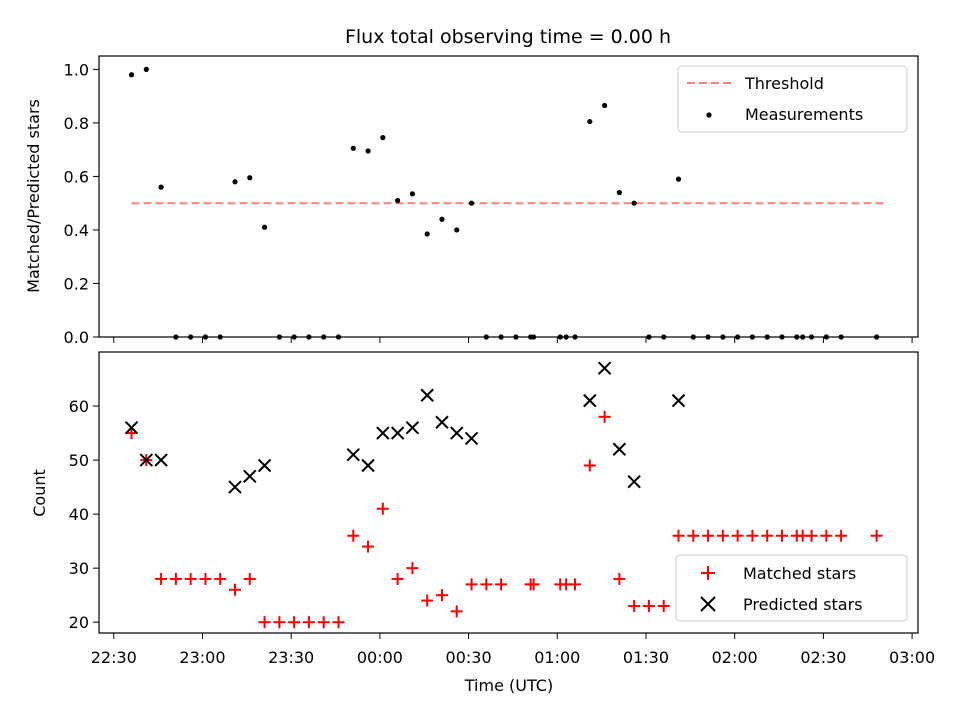 The height and width of the screenshot is (720, 960). What do you see at coordinates (469, 657) in the screenshot?
I see `bottom-x-tick-label: 00:30` at bounding box center [469, 657].